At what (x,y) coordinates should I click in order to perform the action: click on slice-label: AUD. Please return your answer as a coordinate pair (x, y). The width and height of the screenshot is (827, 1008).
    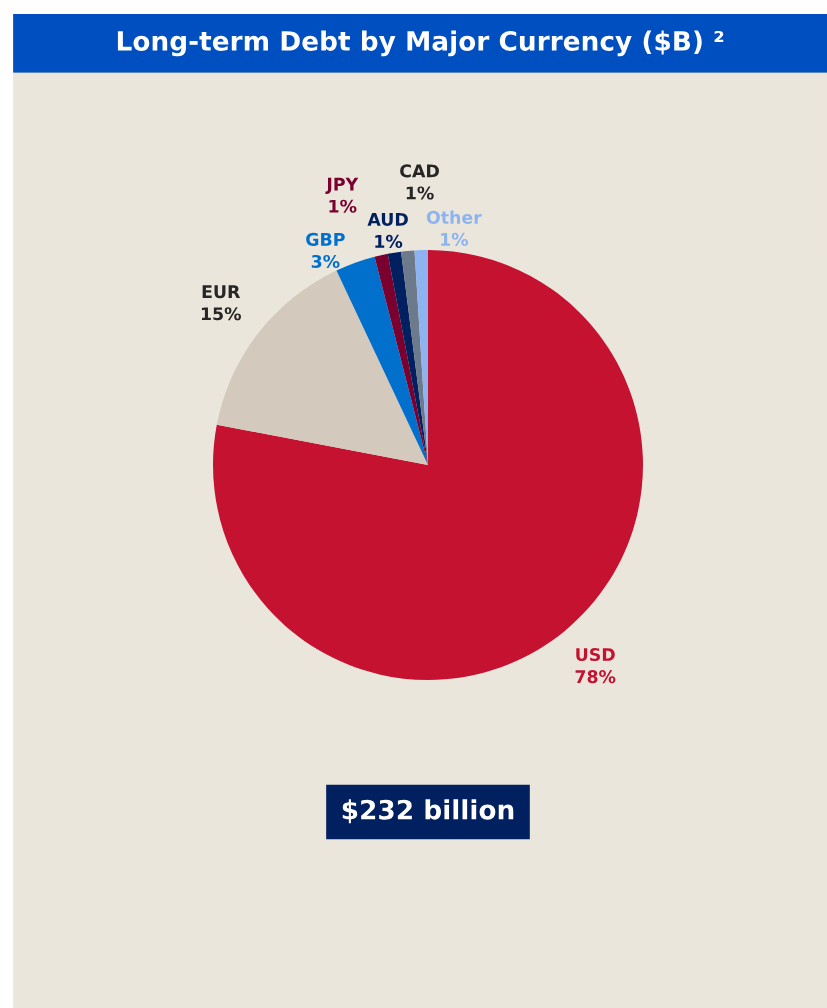
    Looking at the image, I should click on (387, 219).